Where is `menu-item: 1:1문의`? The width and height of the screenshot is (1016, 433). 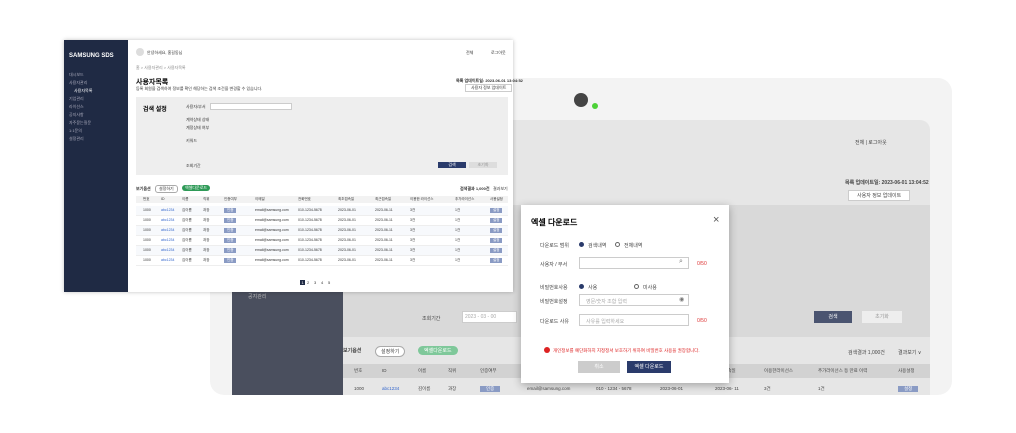 menu-item: 1:1문의 is located at coordinates (75, 130).